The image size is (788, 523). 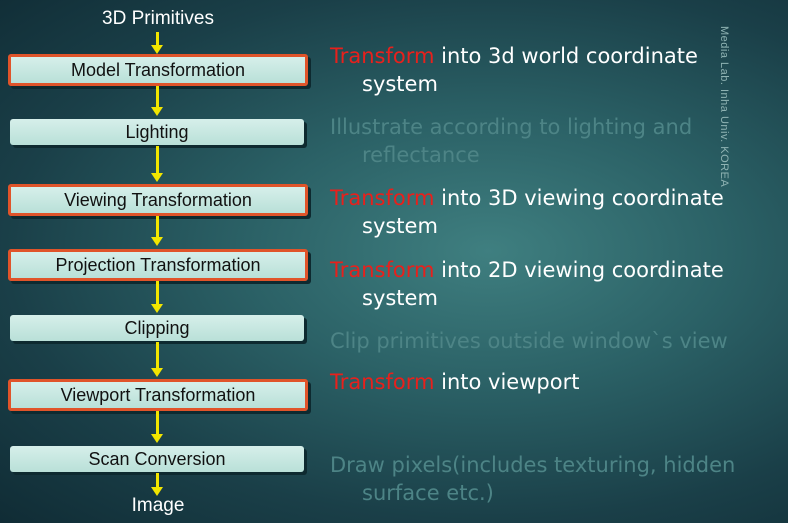 What do you see at coordinates (157, 328) in the screenshot?
I see `stage-clipping: Clipping` at bounding box center [157, 328].